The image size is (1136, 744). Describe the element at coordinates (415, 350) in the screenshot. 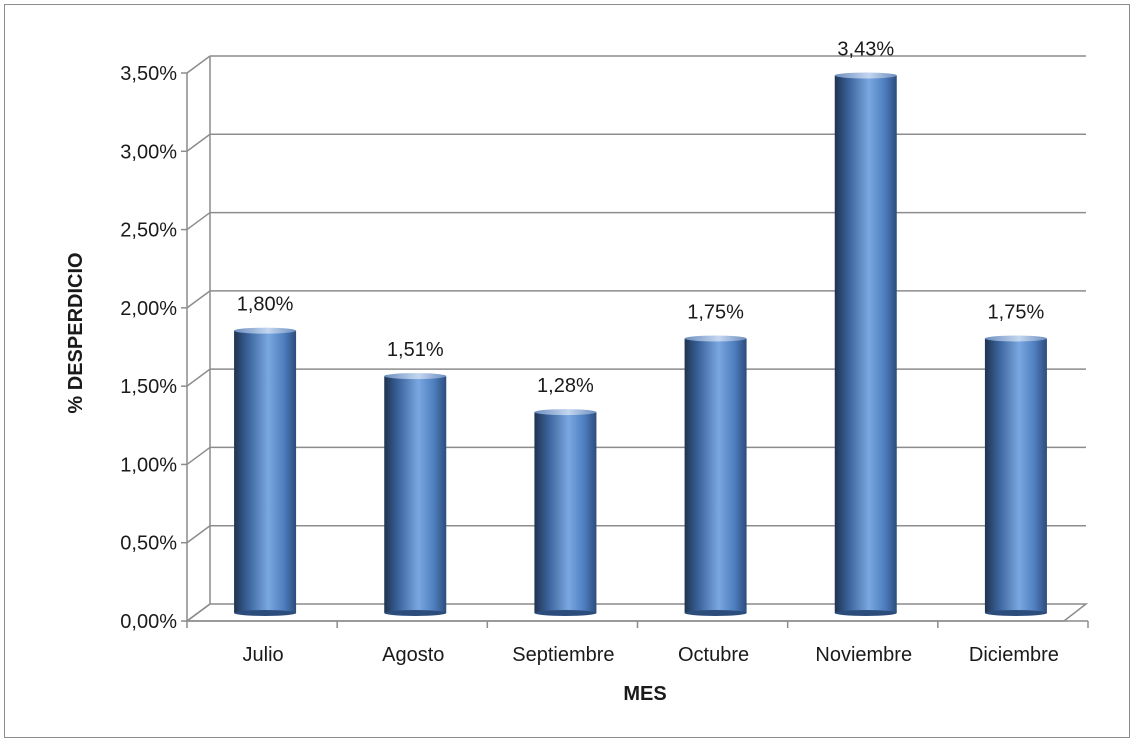

I see `data-label: 1,51%` at that location.